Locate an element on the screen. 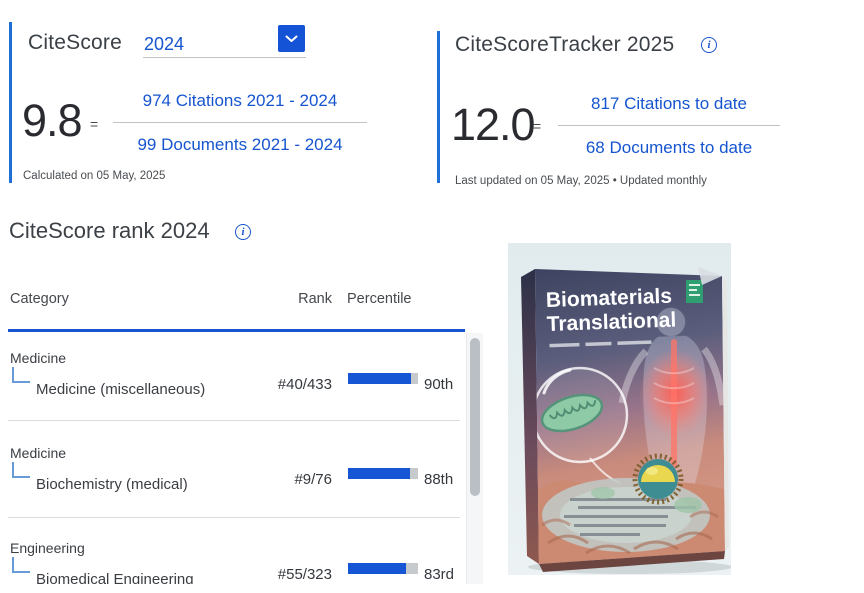 The width and height of the screenshot is (864, 593). category-subcategory: Medicine (miscellaneous) is located at coordinates (121, 389).